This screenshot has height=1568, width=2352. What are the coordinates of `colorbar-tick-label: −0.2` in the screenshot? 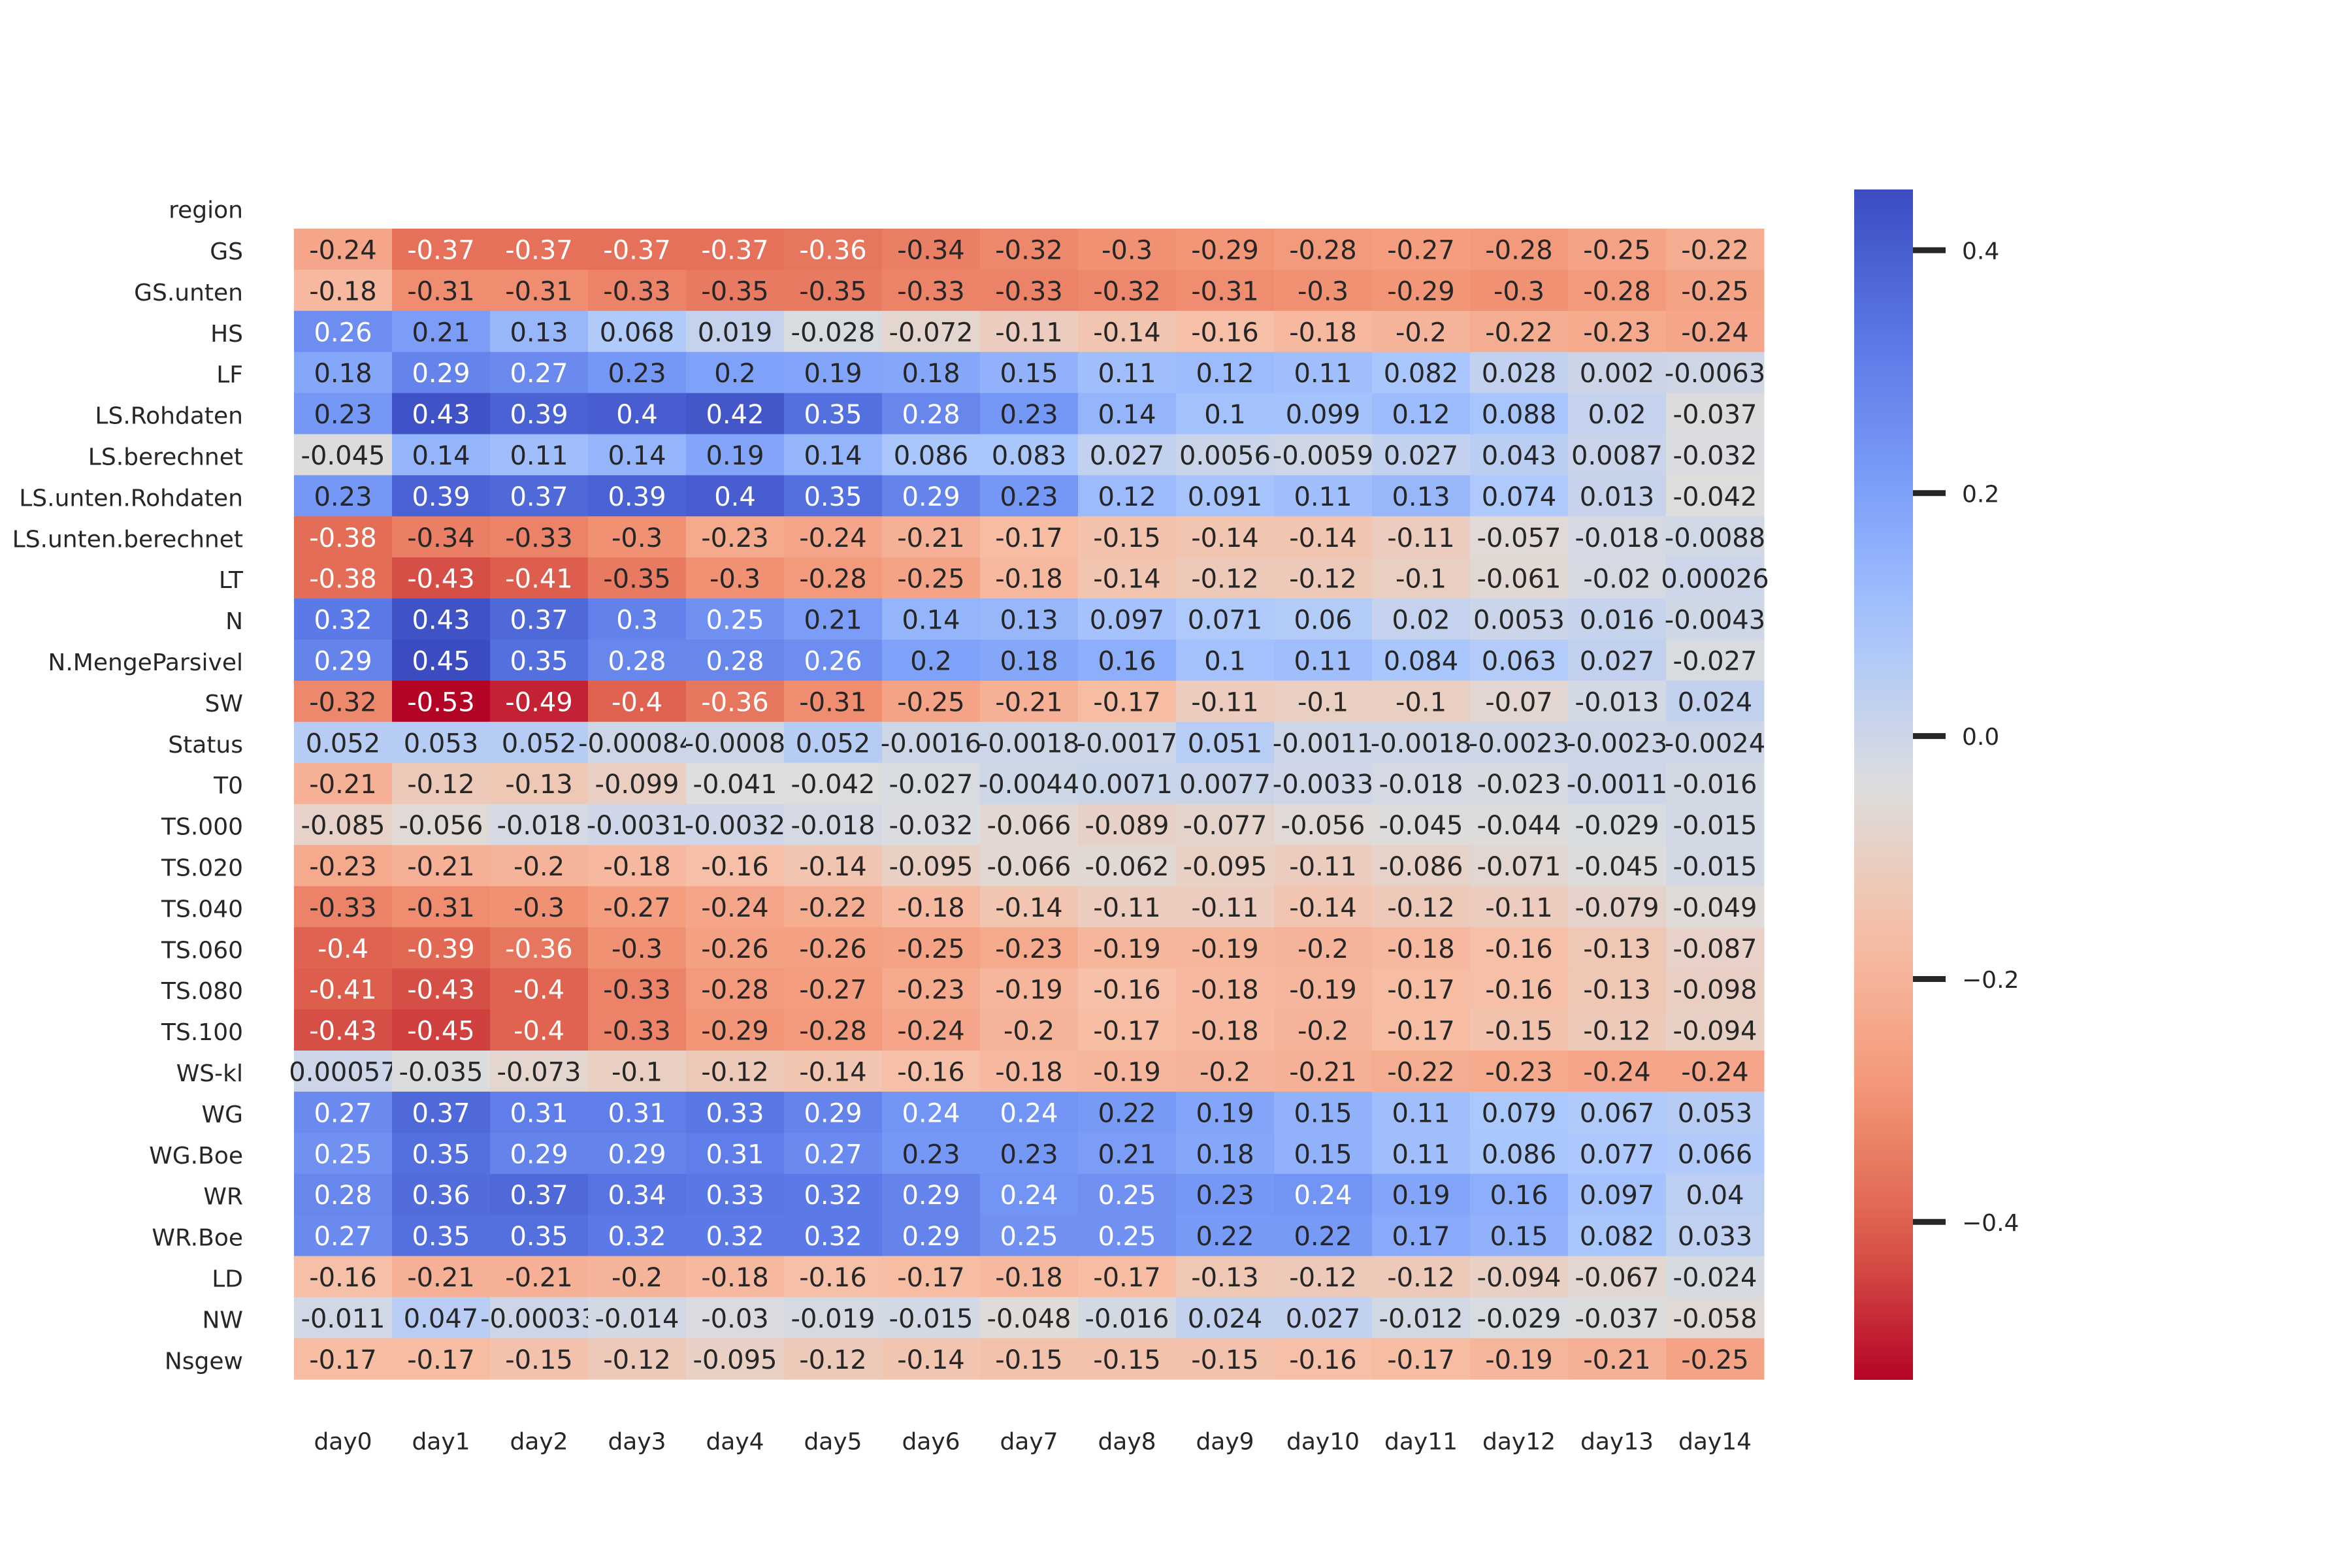 It's located at (1990, 980).